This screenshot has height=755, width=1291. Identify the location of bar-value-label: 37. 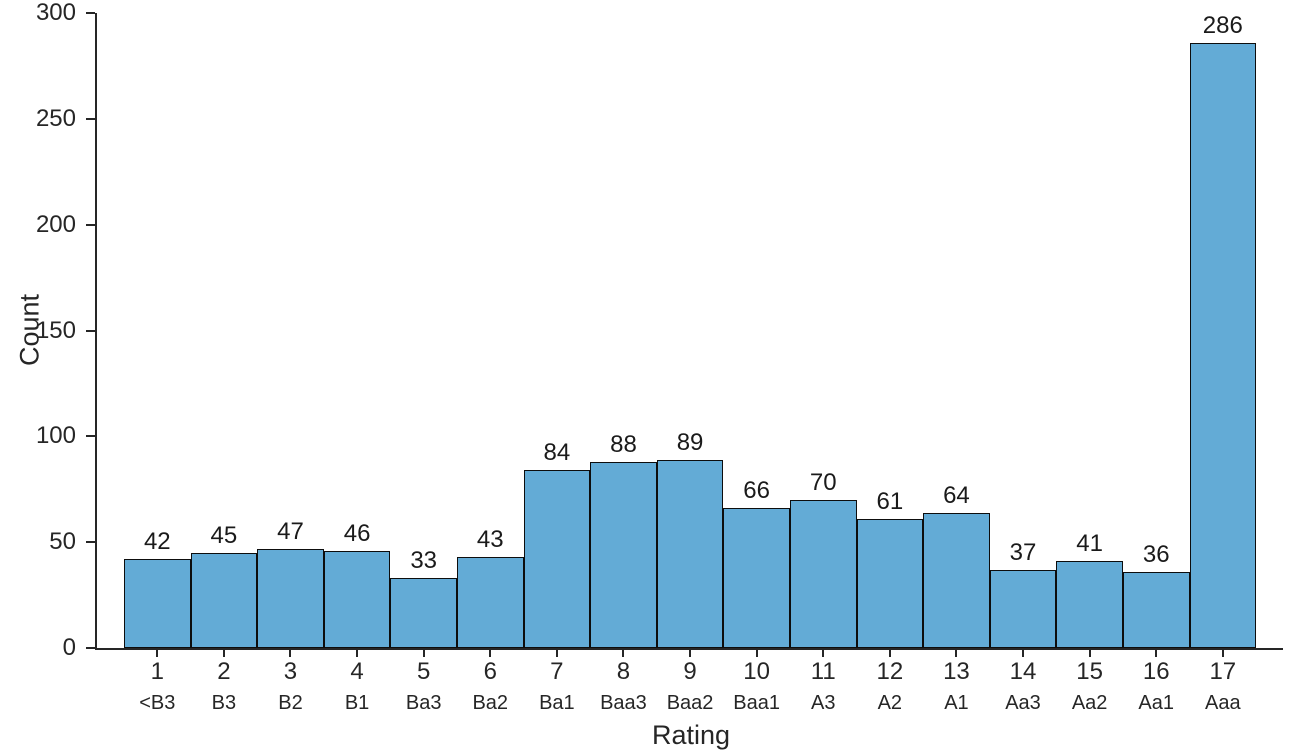
(1023, 552).